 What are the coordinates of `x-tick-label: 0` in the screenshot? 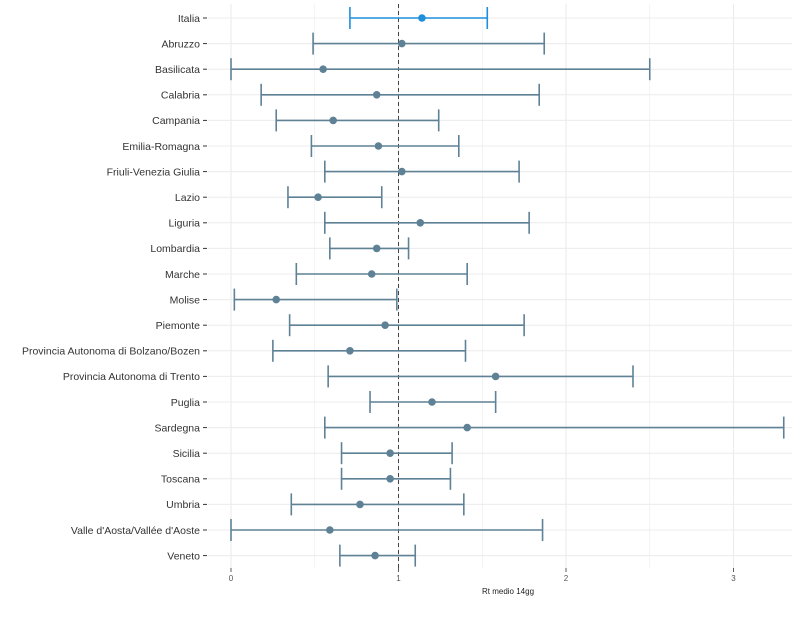 It's located at (231, 578).